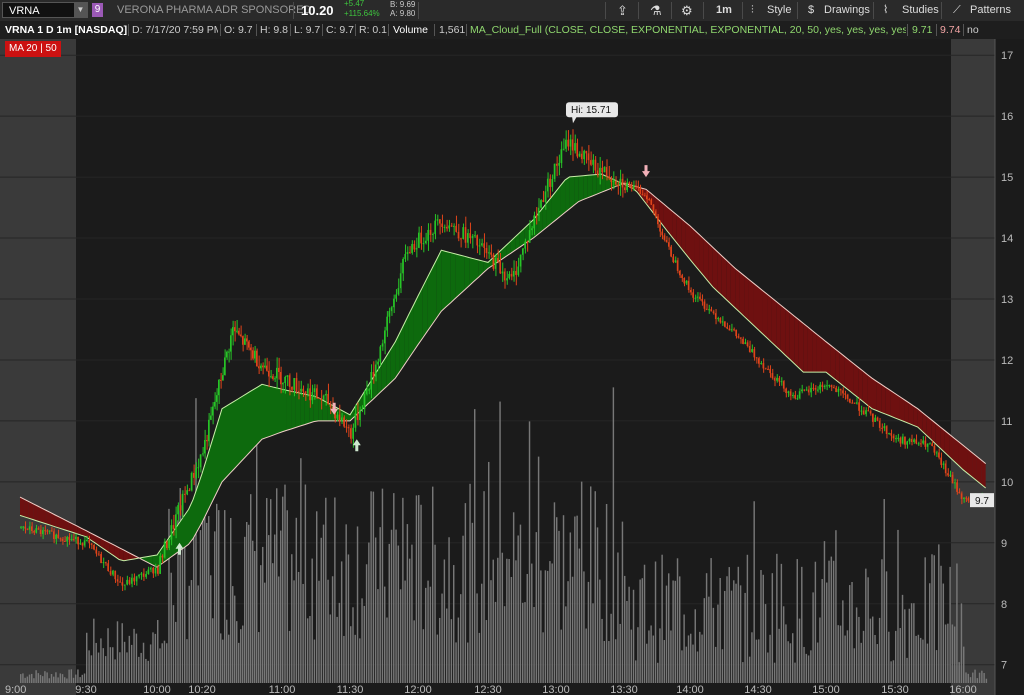 The height and width of the screenshot is (695, 1024). Describe the element at coordinates (963, 689) in the screenshot. I see `x-tick-label: 16:00` at that location.